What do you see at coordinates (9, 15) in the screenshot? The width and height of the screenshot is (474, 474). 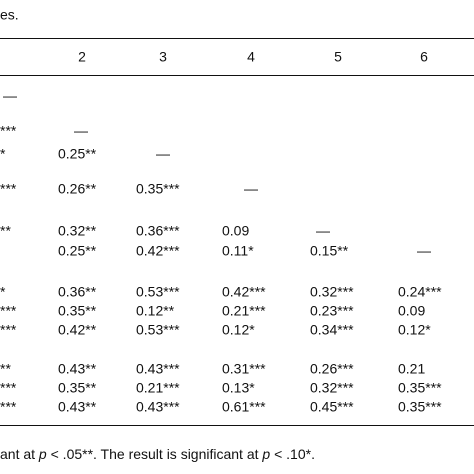 I see `caption: es.` at bounding box center [9, 15].